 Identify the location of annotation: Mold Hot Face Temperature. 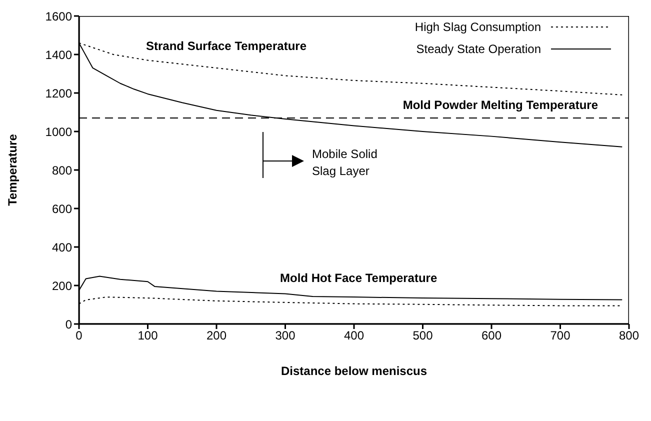
(359, 278).